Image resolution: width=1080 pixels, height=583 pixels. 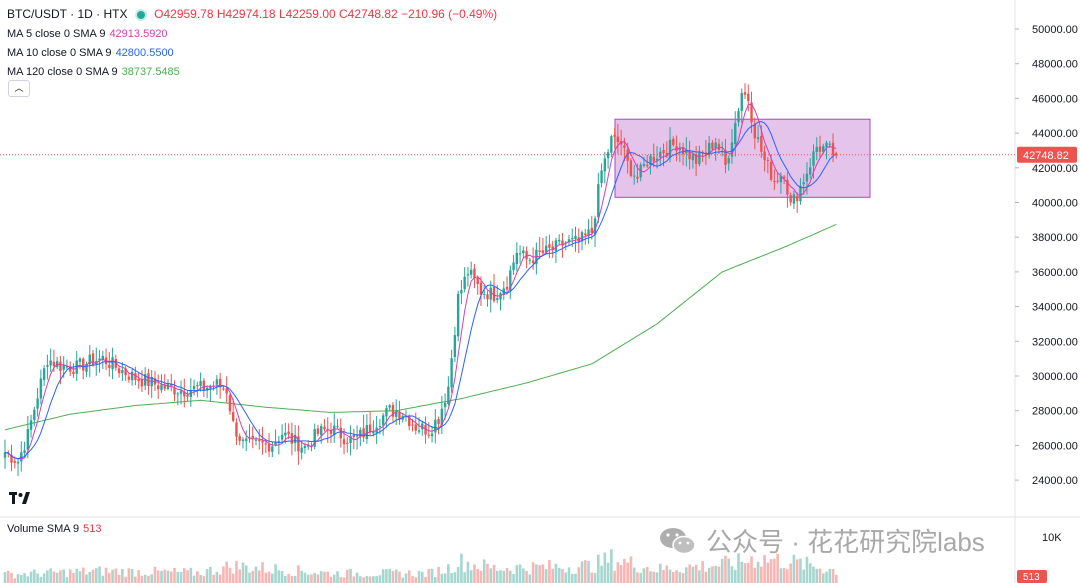 What do you see at coordinates (87, 34) in the screenshot?
I see `indicator-ma5: MA 5 close 0 SMA 9 42913.5920` at bounding box center [87, 34].